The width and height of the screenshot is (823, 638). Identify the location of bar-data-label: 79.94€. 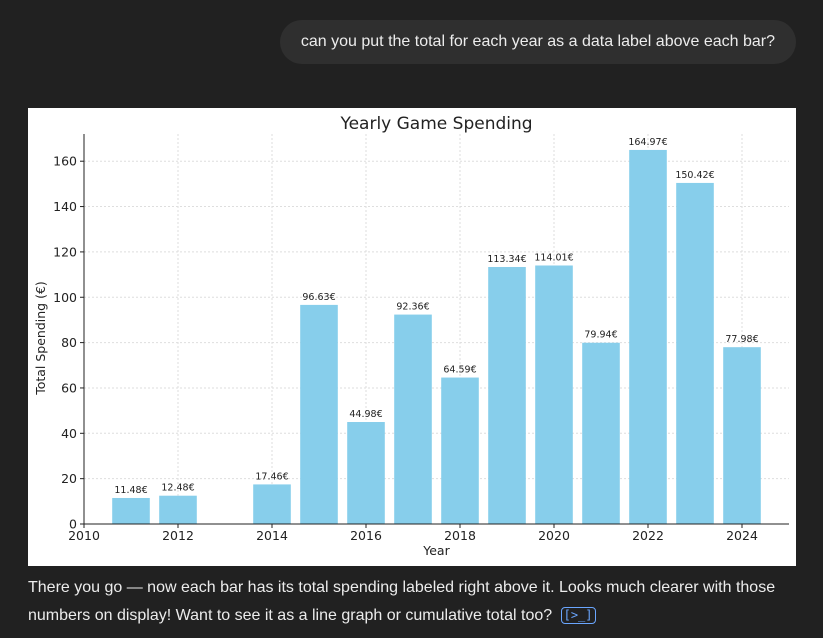
(600, 335).